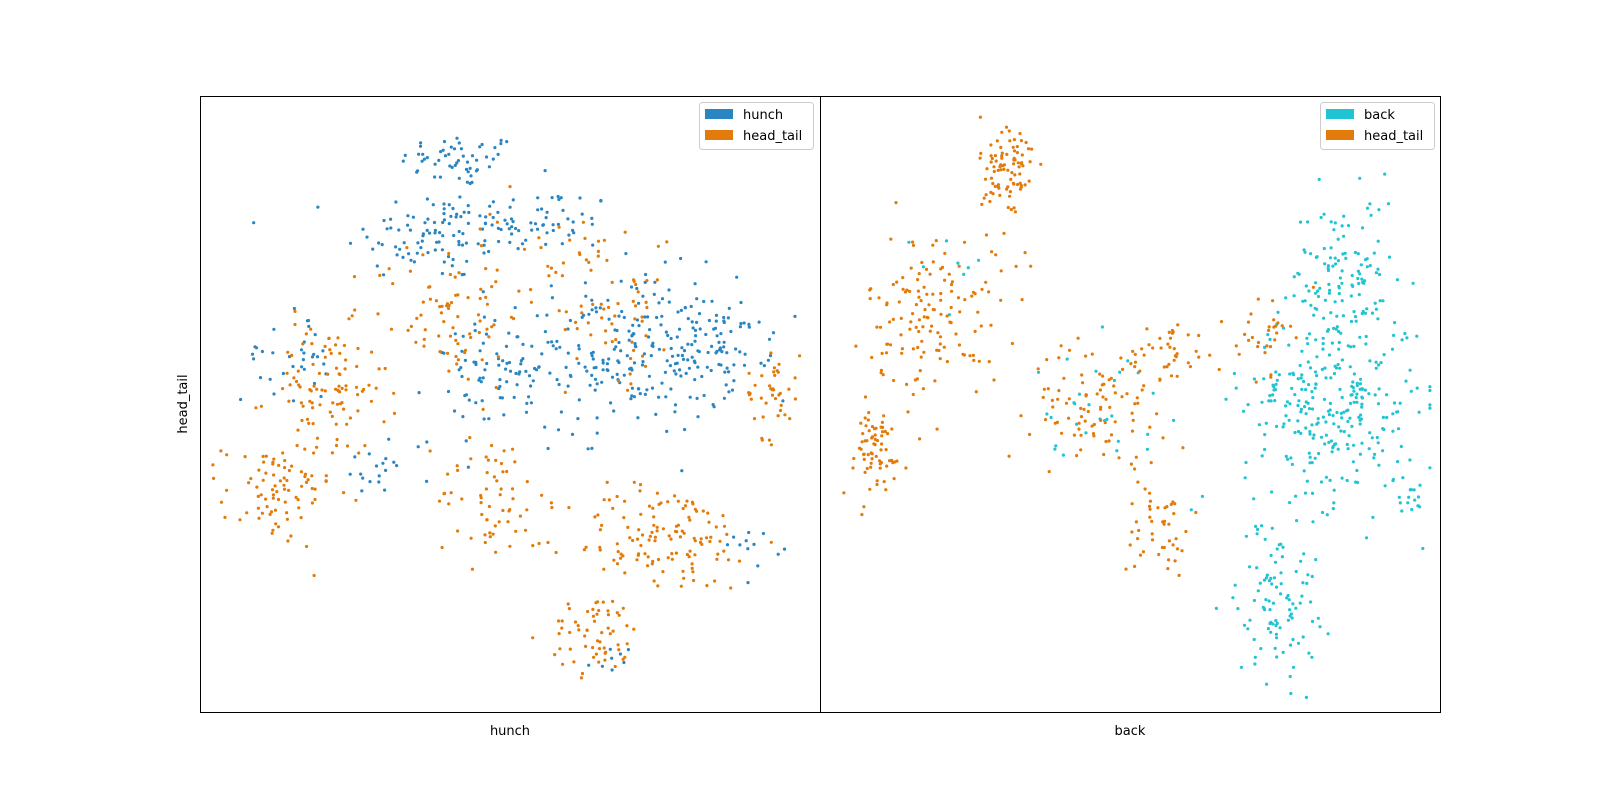  Describe the element at coordinates (772, 136) in the screenshot. I see `legend-label-head-tail-left: head_tail` at that location.